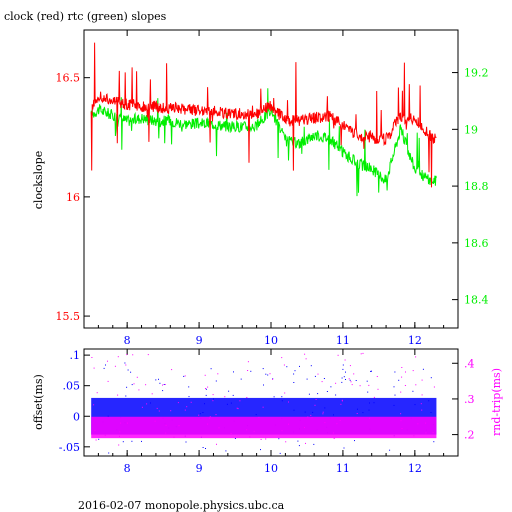  What do you see at coordinates (75, 355) in the screenshot?
I see `y-tick-label: .1` at bounding box center [75, 355].